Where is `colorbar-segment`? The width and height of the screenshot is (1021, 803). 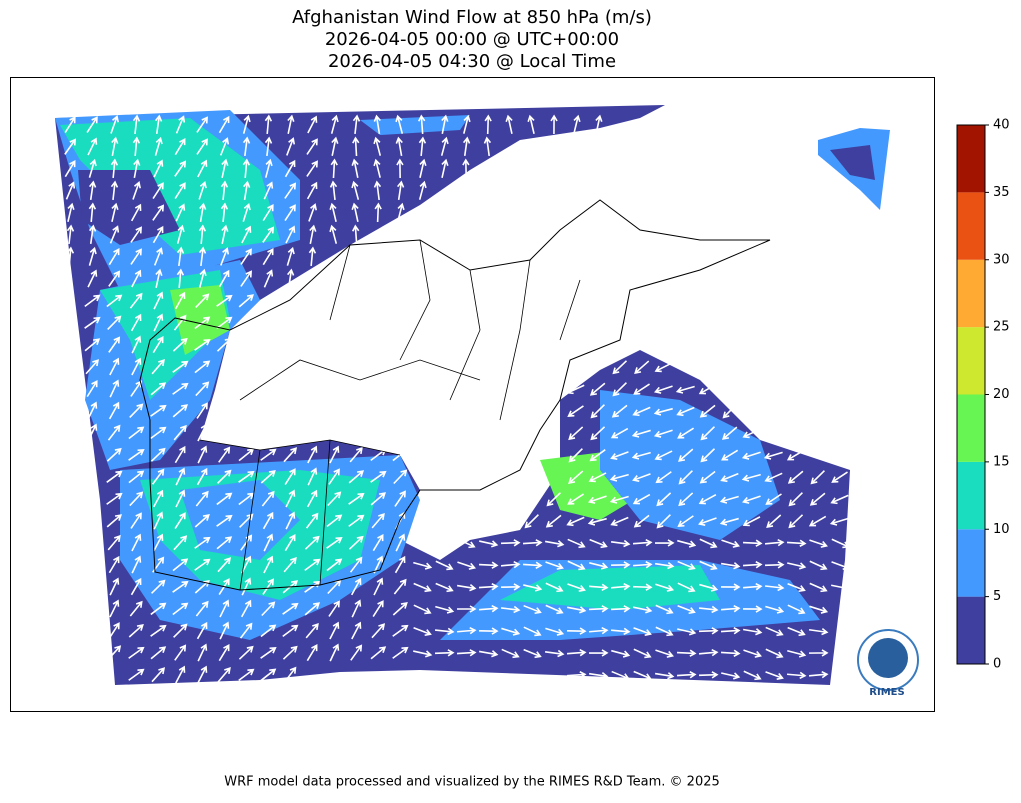
colorbar-segment is located at coordinates (971, 361).